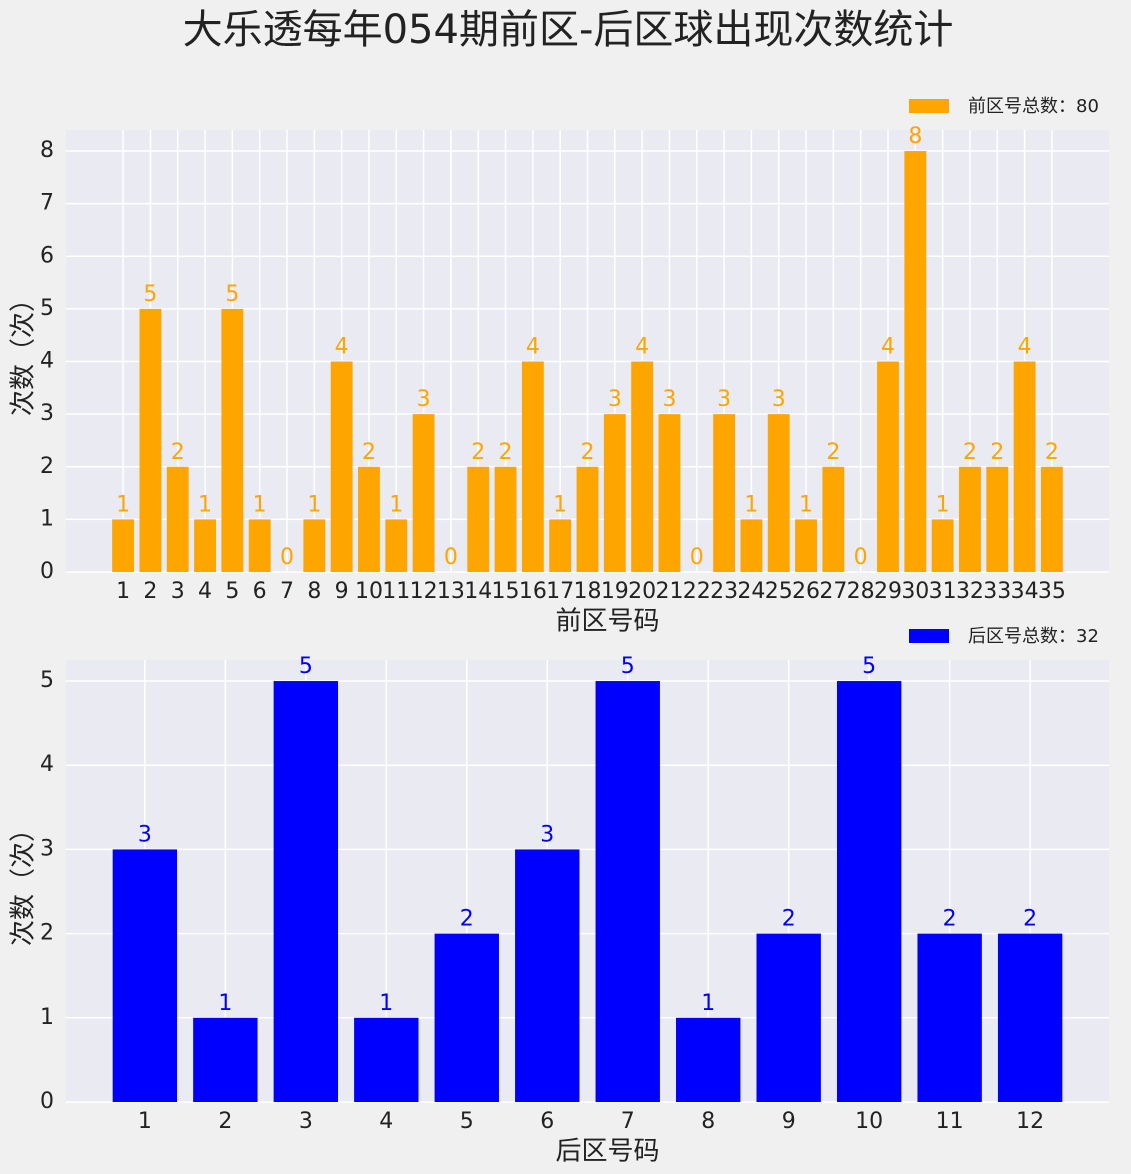  Describe the element at coordinates (47, 255) in the screenshot. I see `y-tick-label: 6` at that location.